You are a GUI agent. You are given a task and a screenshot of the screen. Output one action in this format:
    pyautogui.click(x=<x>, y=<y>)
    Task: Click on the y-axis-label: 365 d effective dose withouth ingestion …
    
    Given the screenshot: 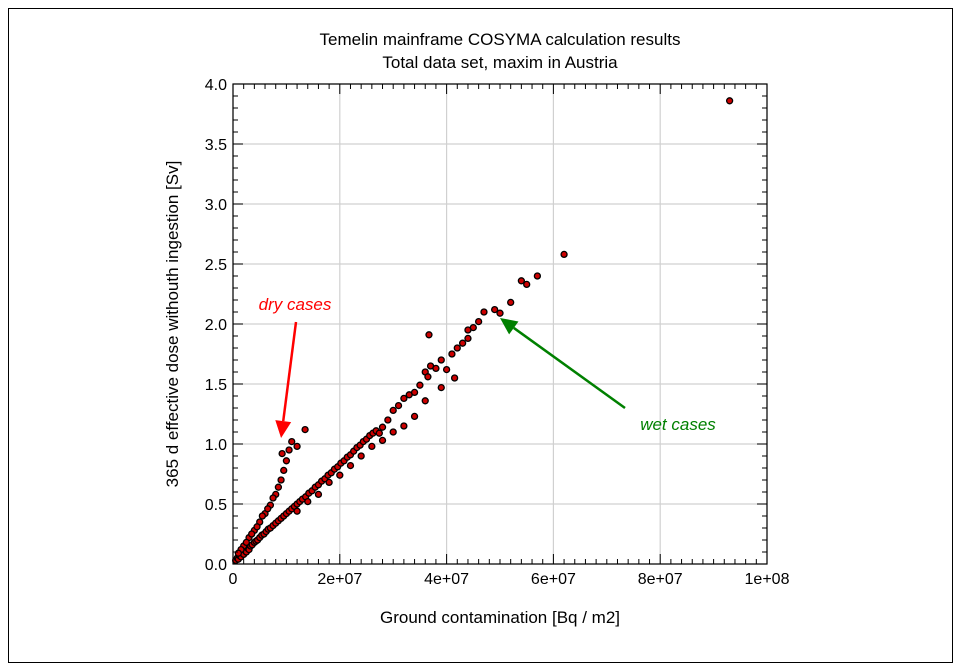 What is the action you would take?
    pyautogui.click(x=172, y=324)
    